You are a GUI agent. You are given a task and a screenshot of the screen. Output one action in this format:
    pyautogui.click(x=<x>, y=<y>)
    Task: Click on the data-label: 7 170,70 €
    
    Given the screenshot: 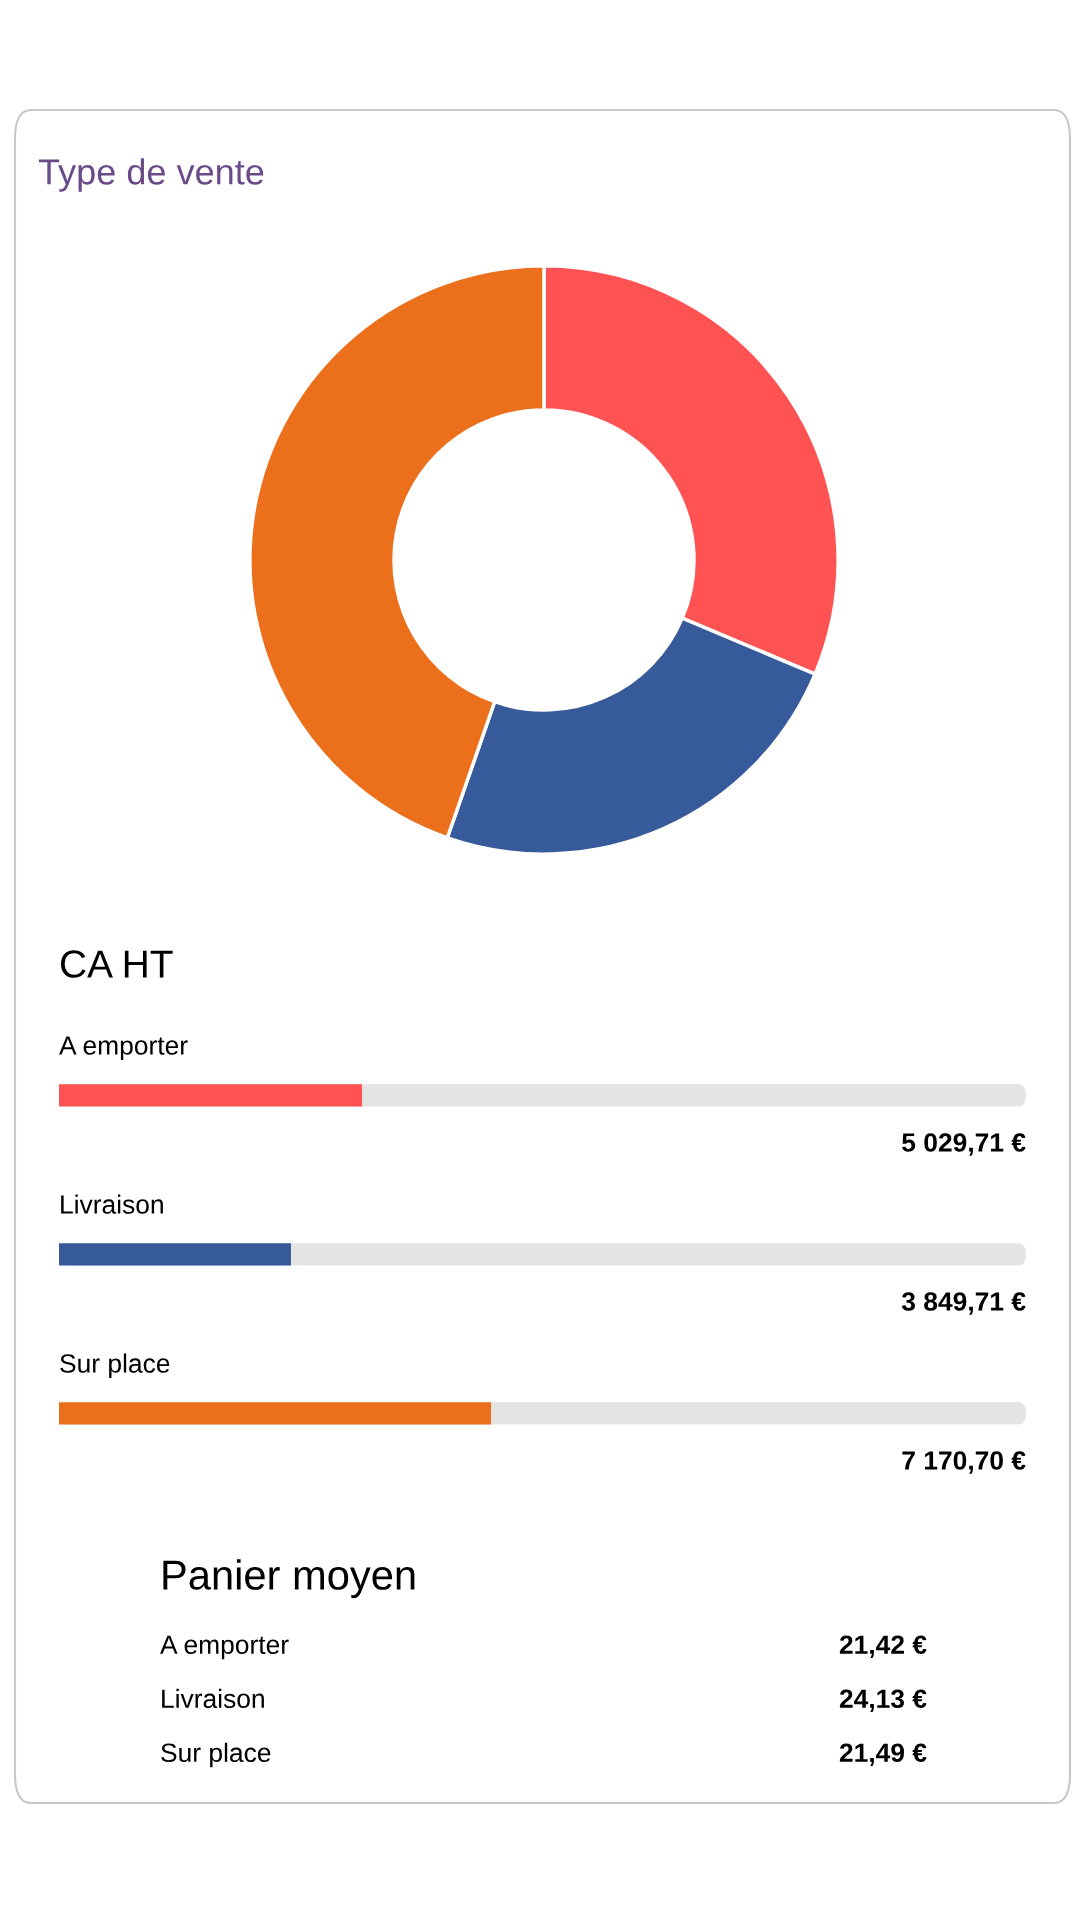 What is the action you would take?
    pyautogui.click(x=964, y=1462)
    